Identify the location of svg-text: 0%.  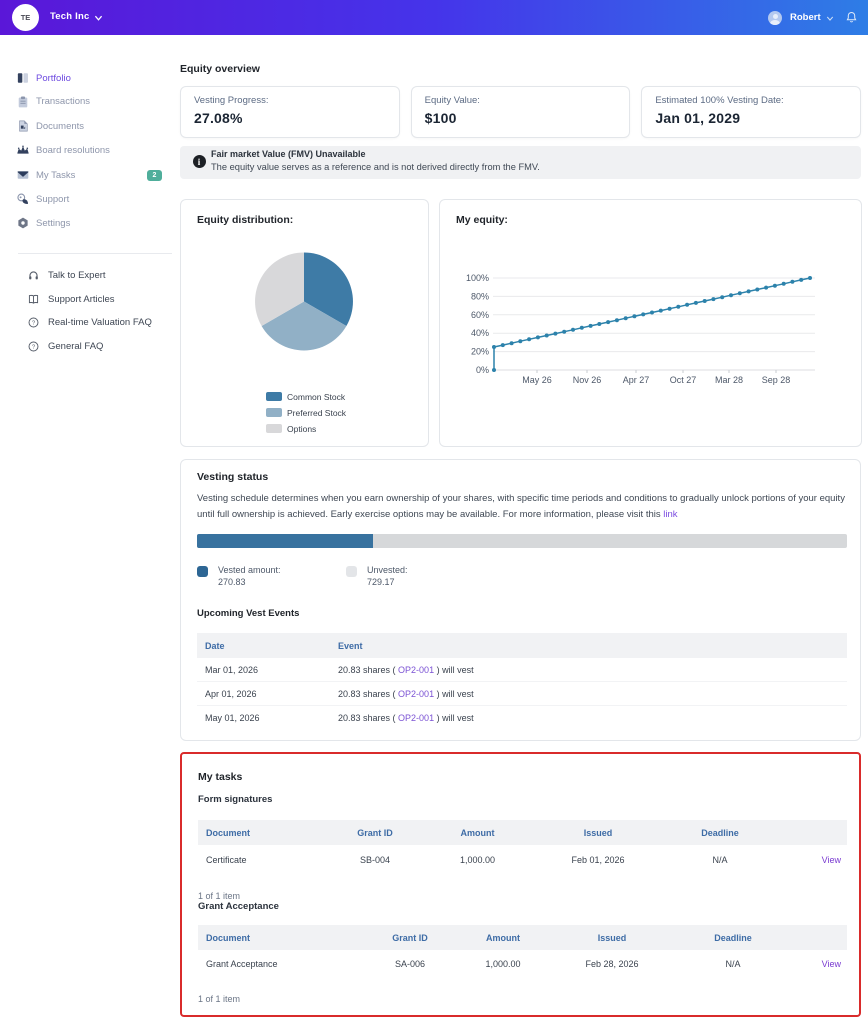
(482, 370).